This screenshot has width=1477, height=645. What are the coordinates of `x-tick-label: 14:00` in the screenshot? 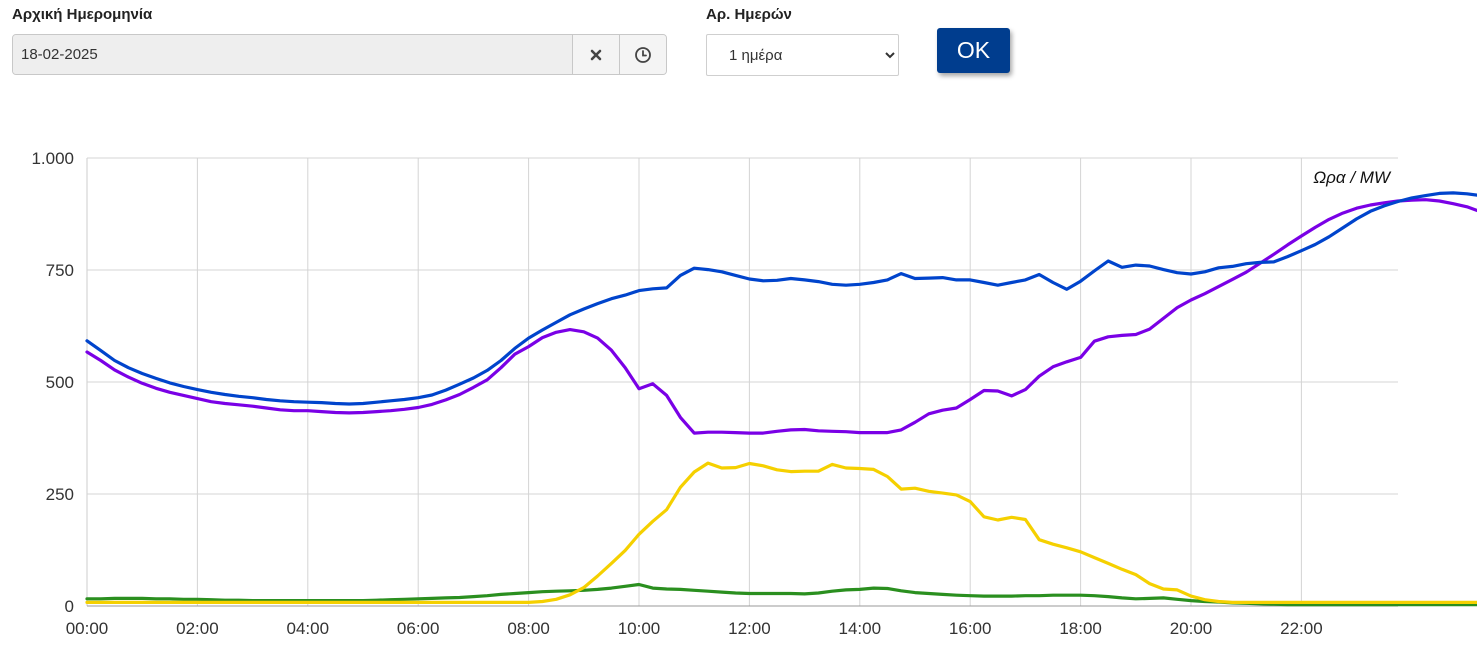 It's located at (860, 628).